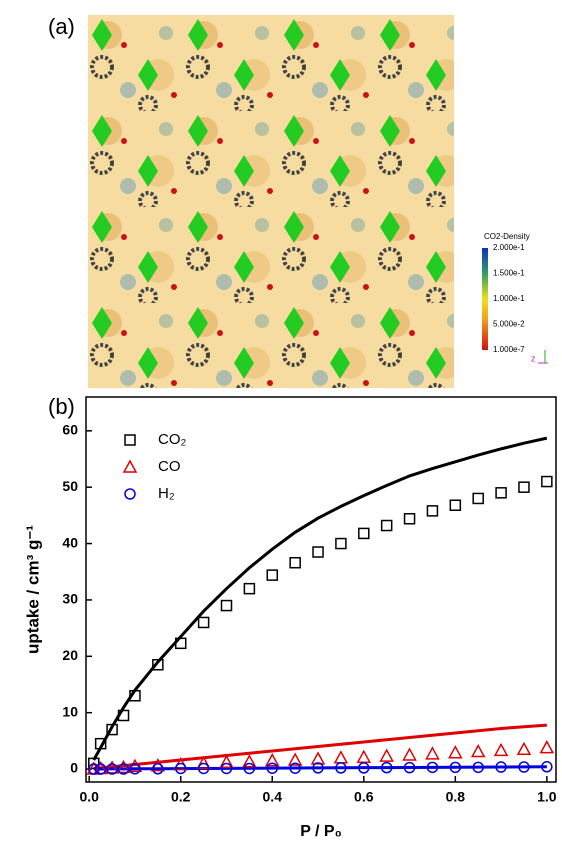  Describe the element at coordinates (509, 324) in the screenshot. I see `colorbar-label: 5.000e-2` at that location.